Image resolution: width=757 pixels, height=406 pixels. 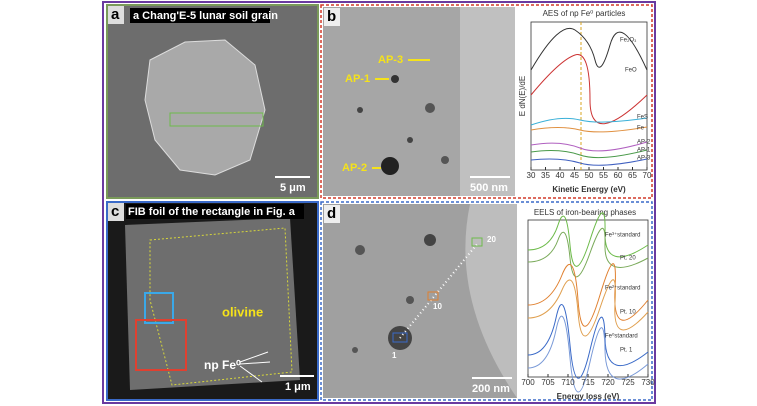 I want to click on marker: AP-3, so click(x=390, y=60).